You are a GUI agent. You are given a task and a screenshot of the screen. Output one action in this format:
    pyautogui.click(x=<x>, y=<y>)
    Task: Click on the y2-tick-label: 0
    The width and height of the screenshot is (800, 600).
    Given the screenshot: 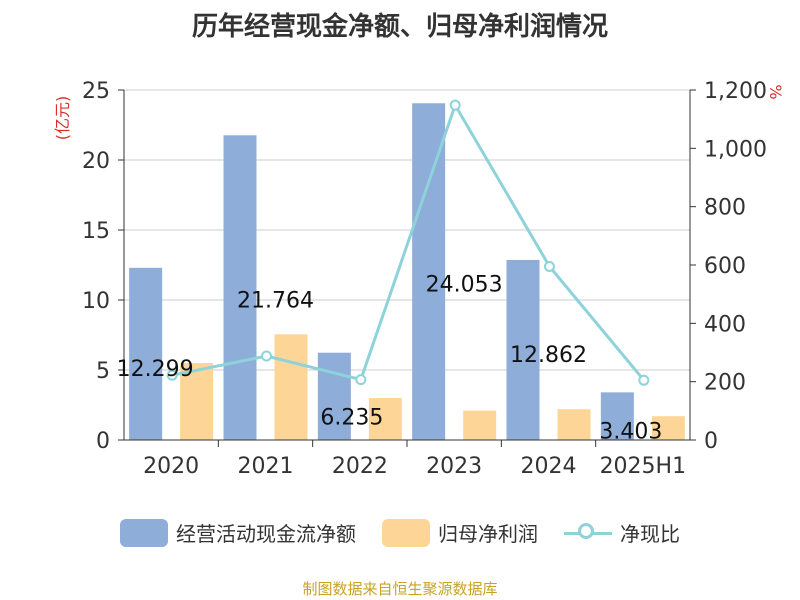 What is the action you would take?
    pyautogui.click(x=711, y=441)
    